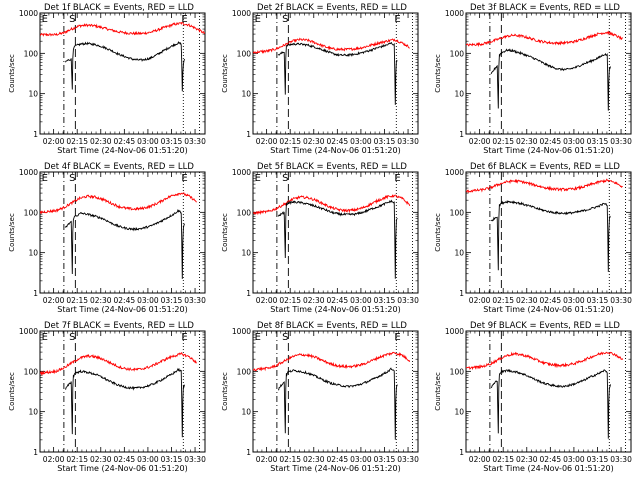 Image resolution: width=640 pixels, height=480 pixels. What do you see at coordinates (332, 8) in the screenshot?
I see `chart-title: Det 2f BLACK = Events, RED = LLD` at bounding box center [332, 8].